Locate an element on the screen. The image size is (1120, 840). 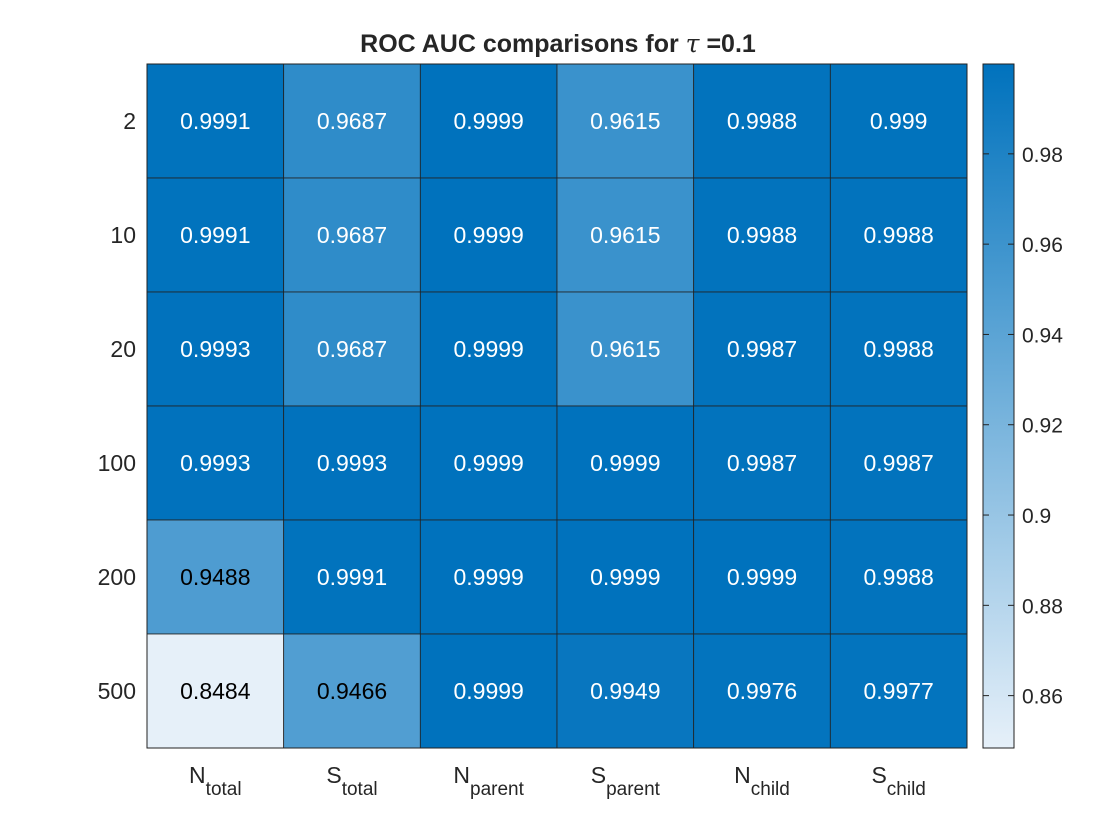
row-label: 20 is located at coordinates (123, 349).